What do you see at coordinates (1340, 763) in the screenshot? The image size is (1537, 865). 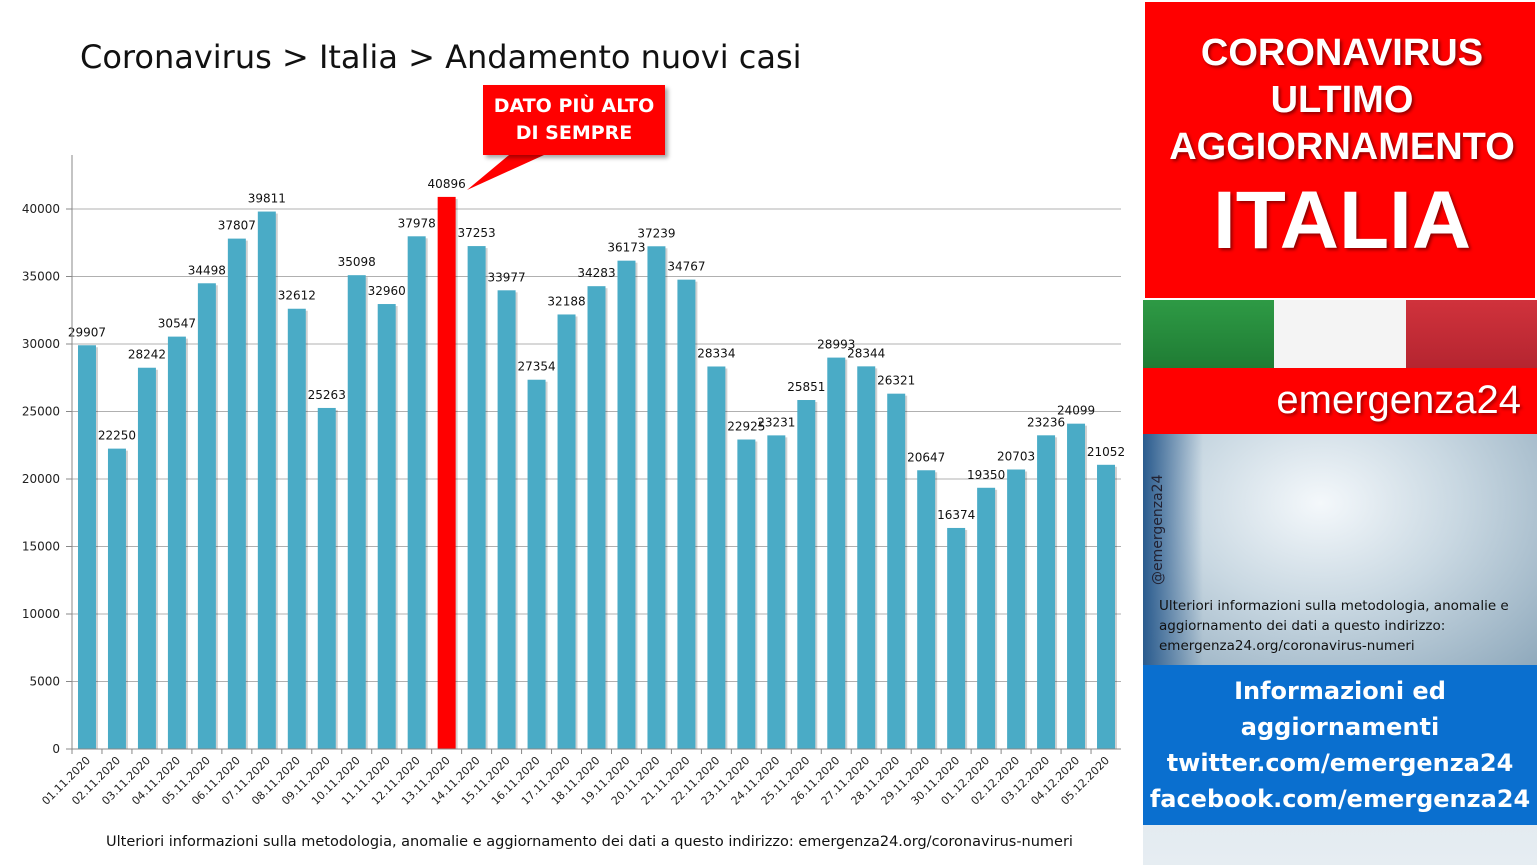 I see `twitter-link: twitter.com/emergenza24` at bounding box center [1340, 763].